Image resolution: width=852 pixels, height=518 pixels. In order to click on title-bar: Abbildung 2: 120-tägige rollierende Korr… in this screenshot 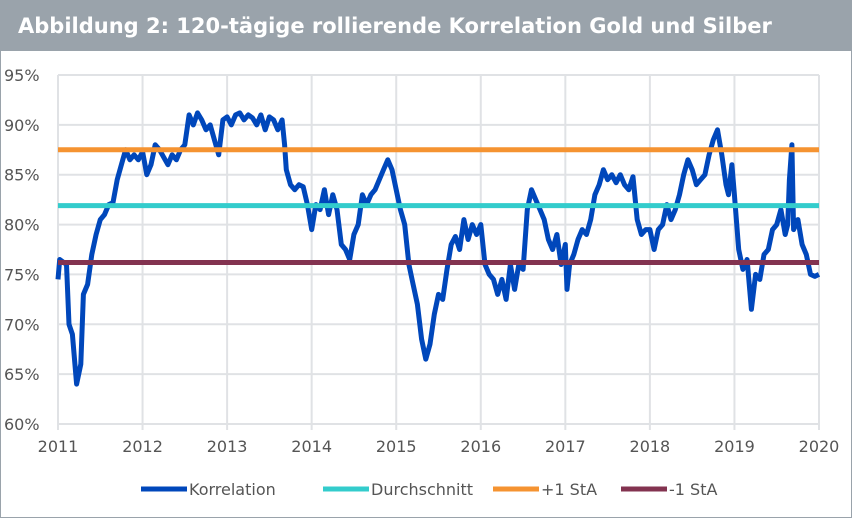, I will do `click(426, 26)`.